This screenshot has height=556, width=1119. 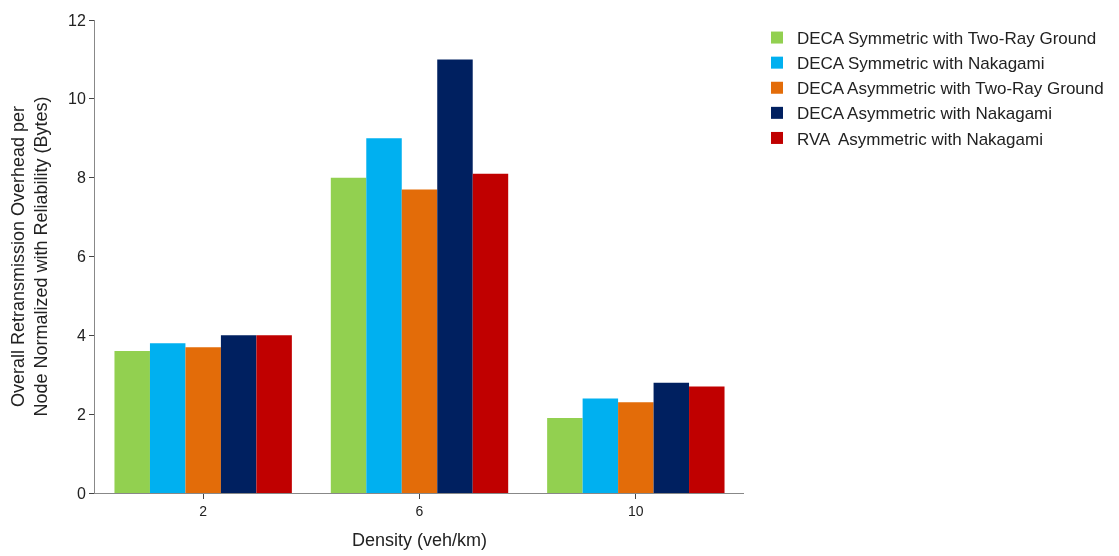 I want to click on x-axis-title: Density (veh/km), so click(x=419, y=539).